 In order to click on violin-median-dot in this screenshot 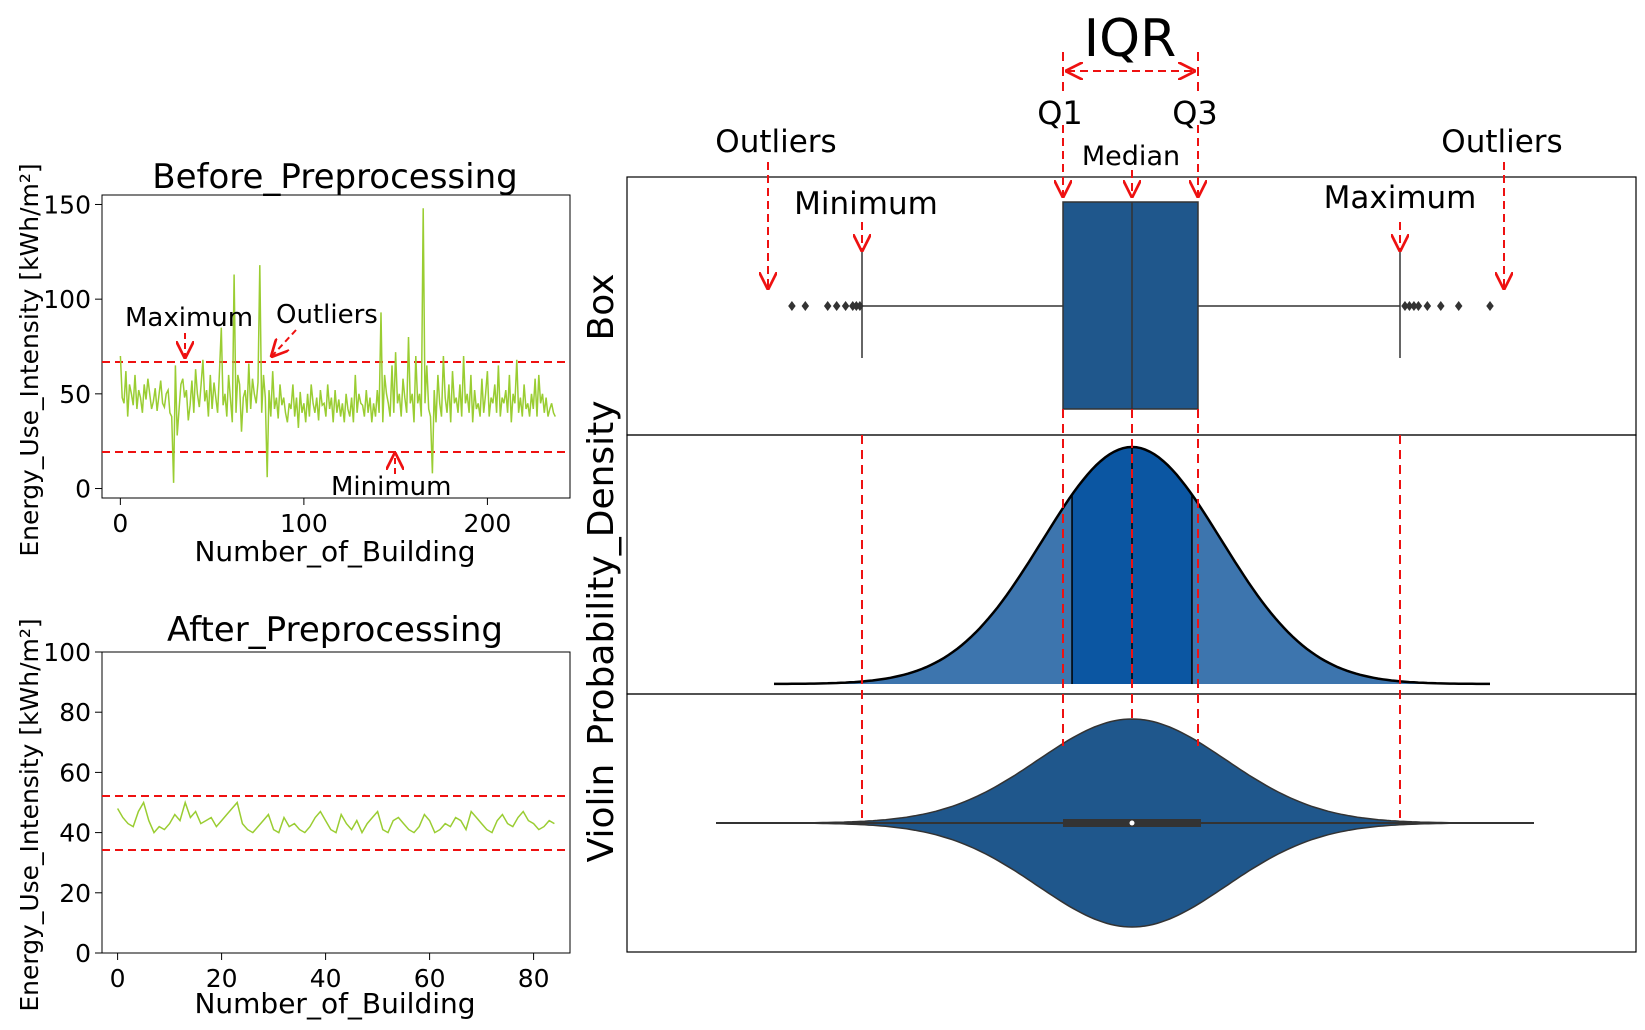, I will do `click(1132, 823)`.